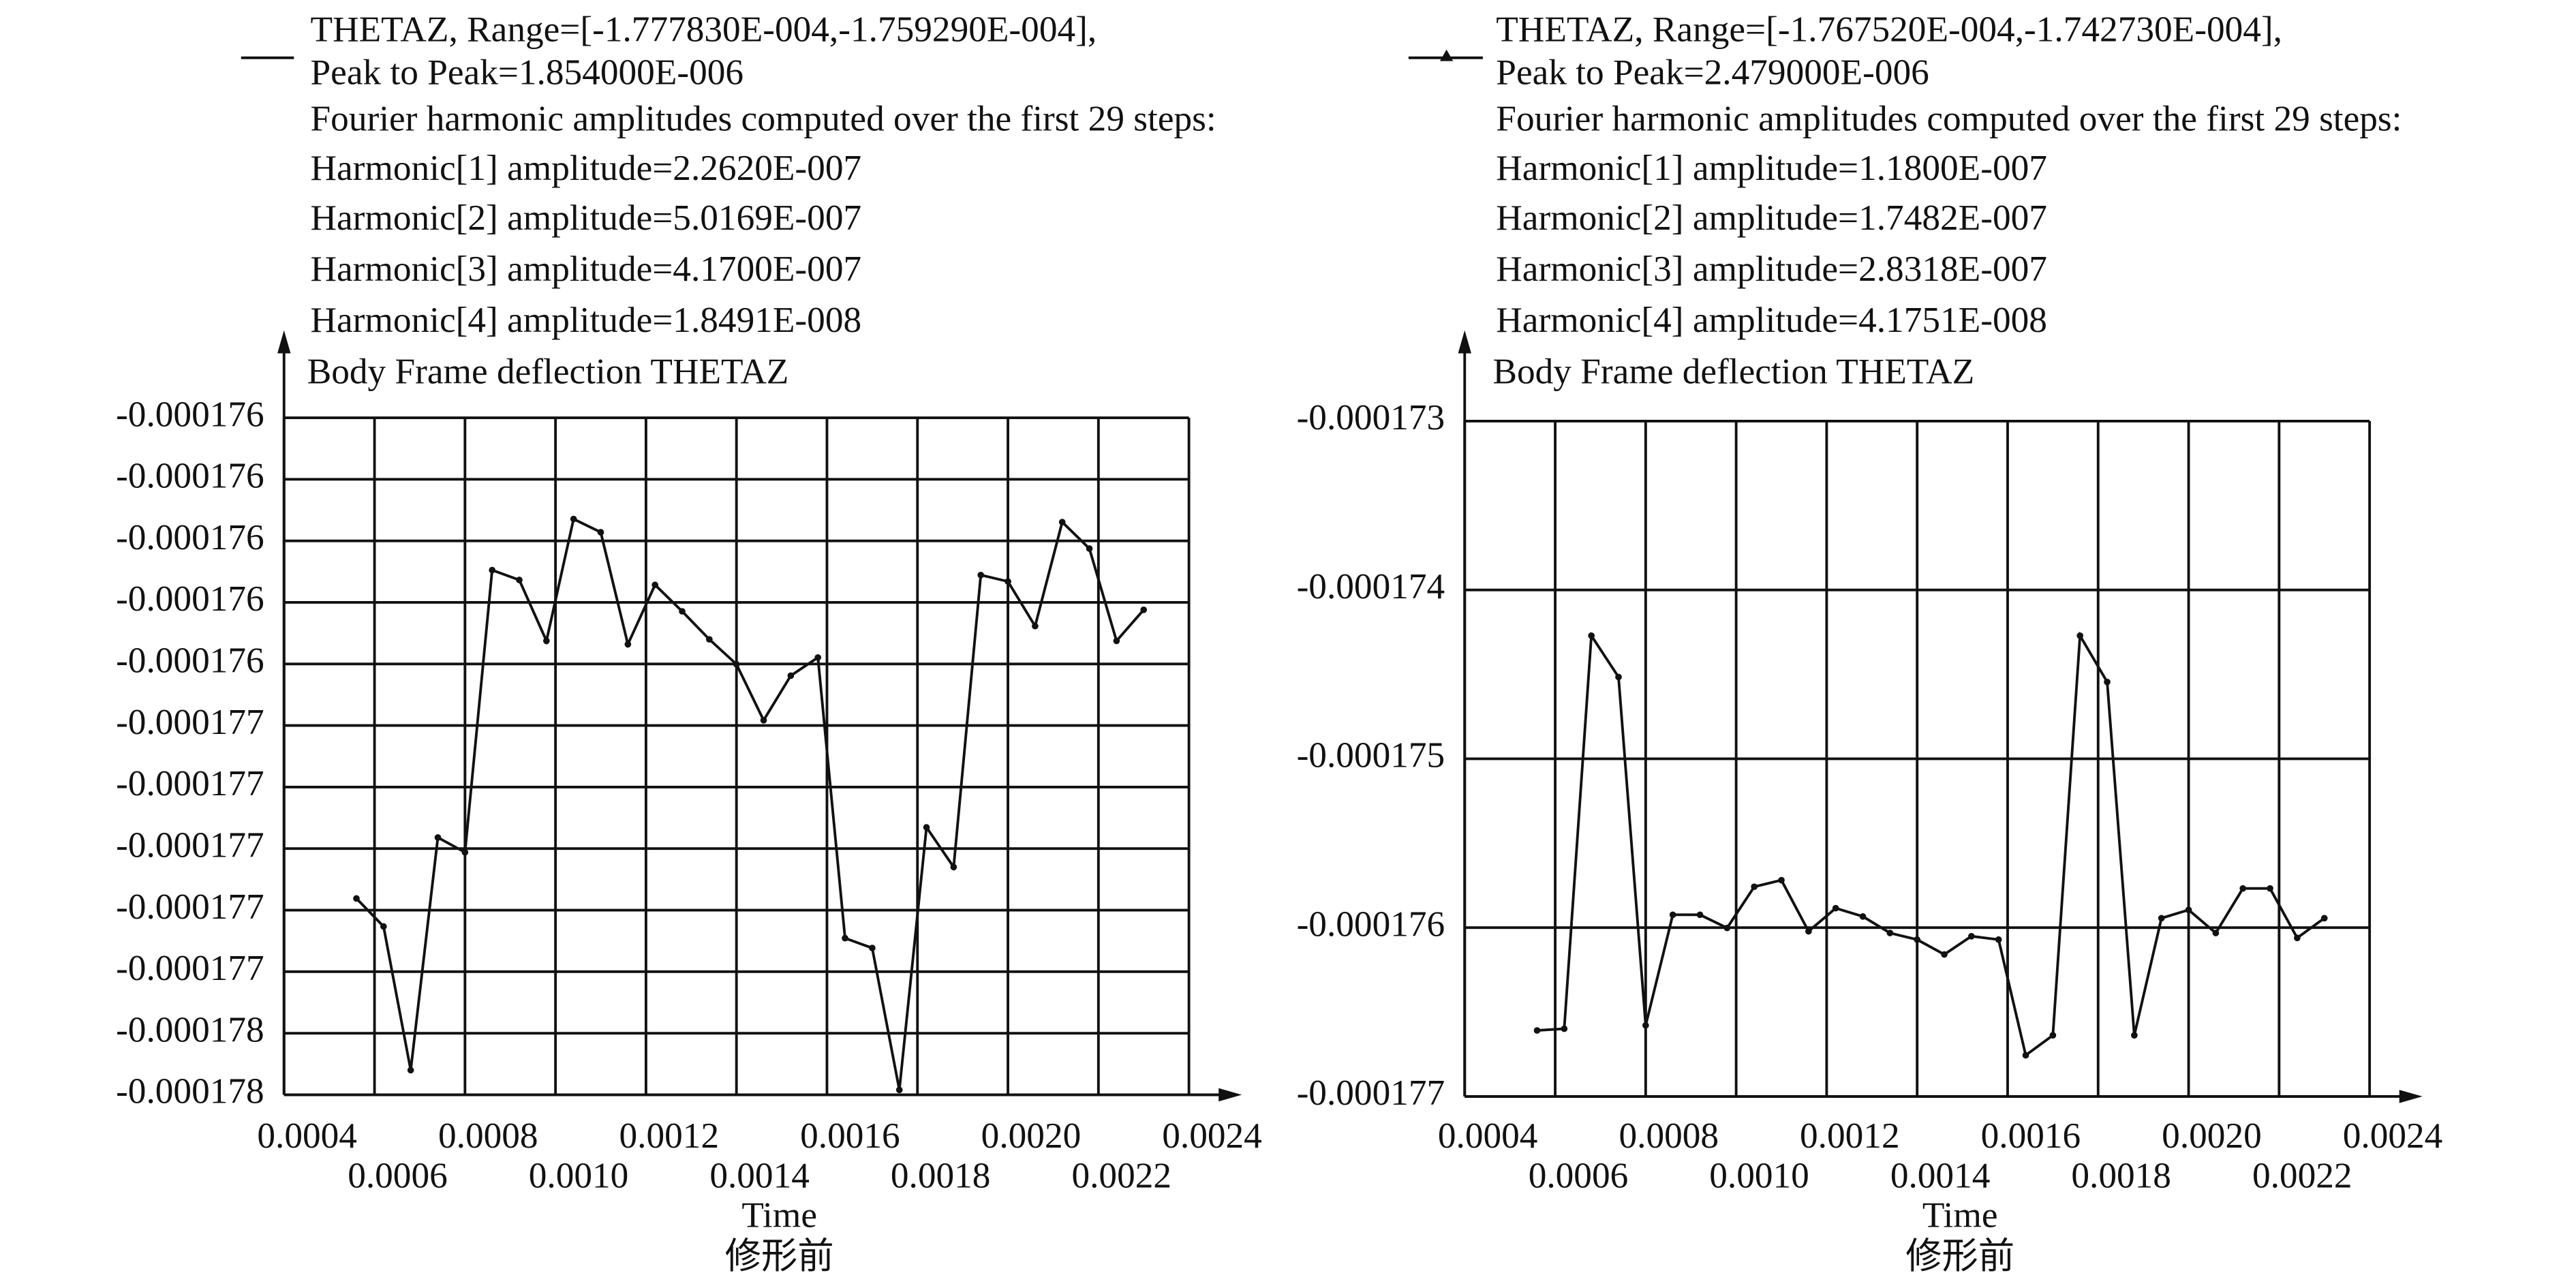  What do you see at coordinates (1850, 1136) in the screenshot?
I see `x-tick-label: 0.0012` at bounding box center [1850, 1136].